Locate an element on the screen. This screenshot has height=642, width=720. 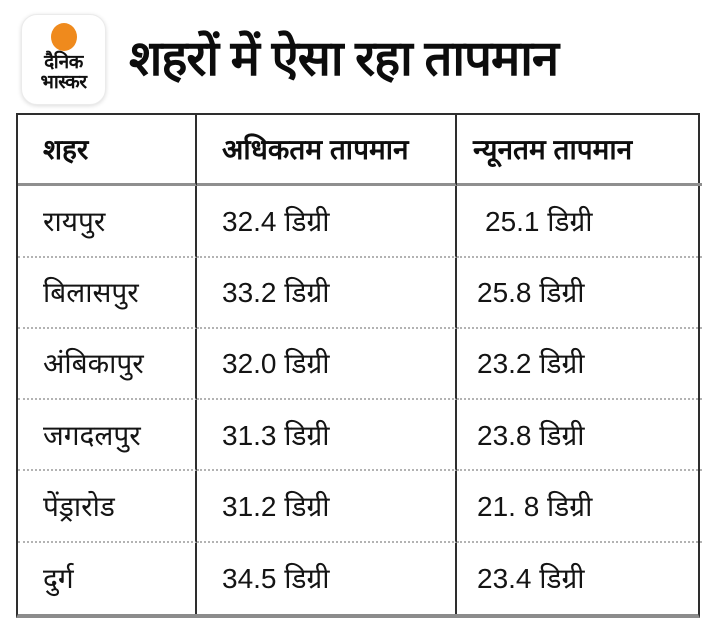
table-row-min-temp: 23.4 डिग्री is located at coordinates (531, 579).